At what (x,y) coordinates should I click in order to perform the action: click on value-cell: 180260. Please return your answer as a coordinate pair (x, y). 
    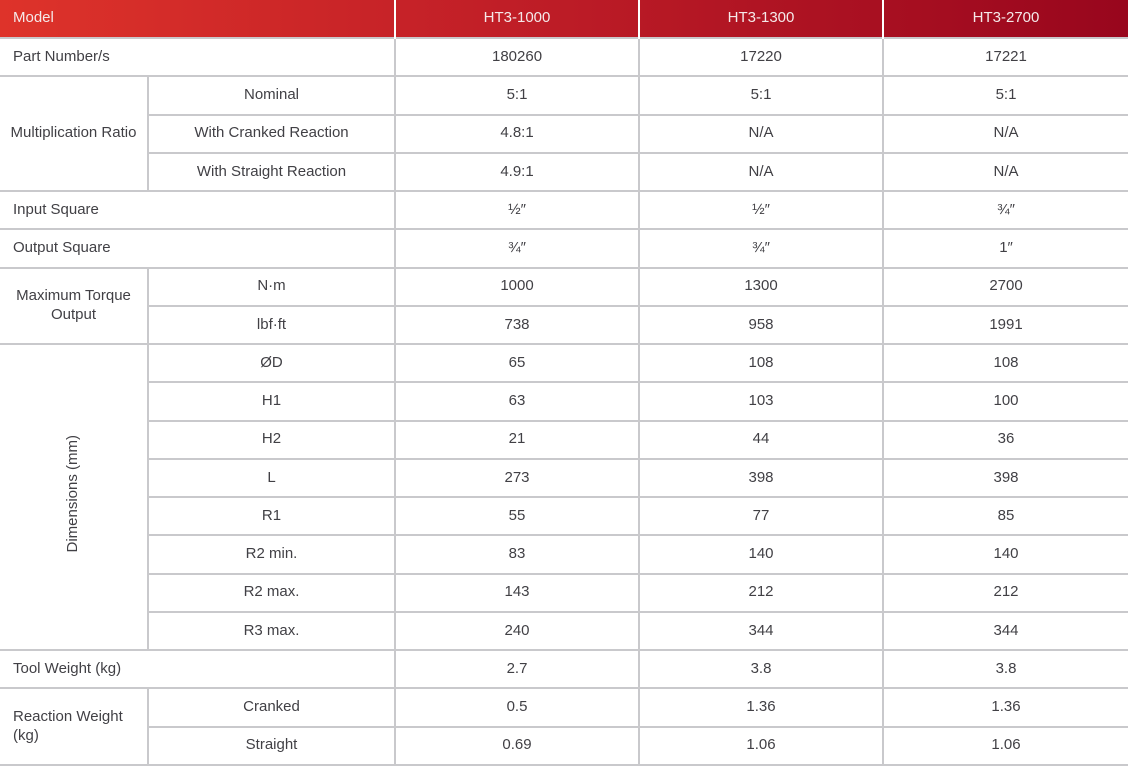
    Looking at the image, I should click on (517, 57).